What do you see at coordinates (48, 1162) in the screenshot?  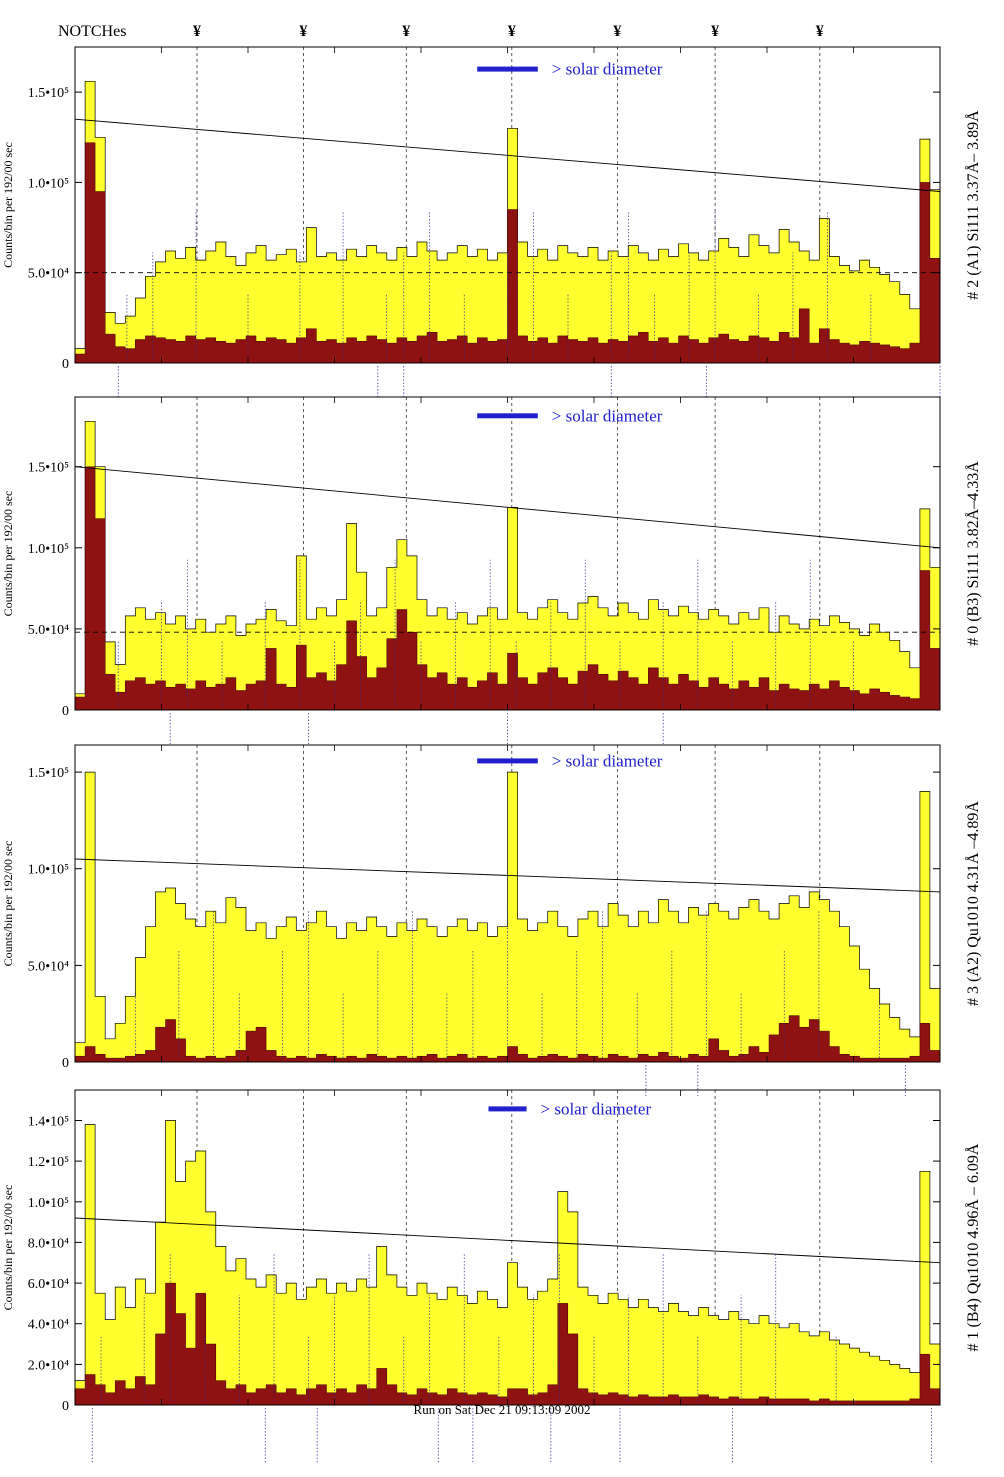 I see `y-tick-label: 1.2•10⁵` at bounding box center [48, 1162].